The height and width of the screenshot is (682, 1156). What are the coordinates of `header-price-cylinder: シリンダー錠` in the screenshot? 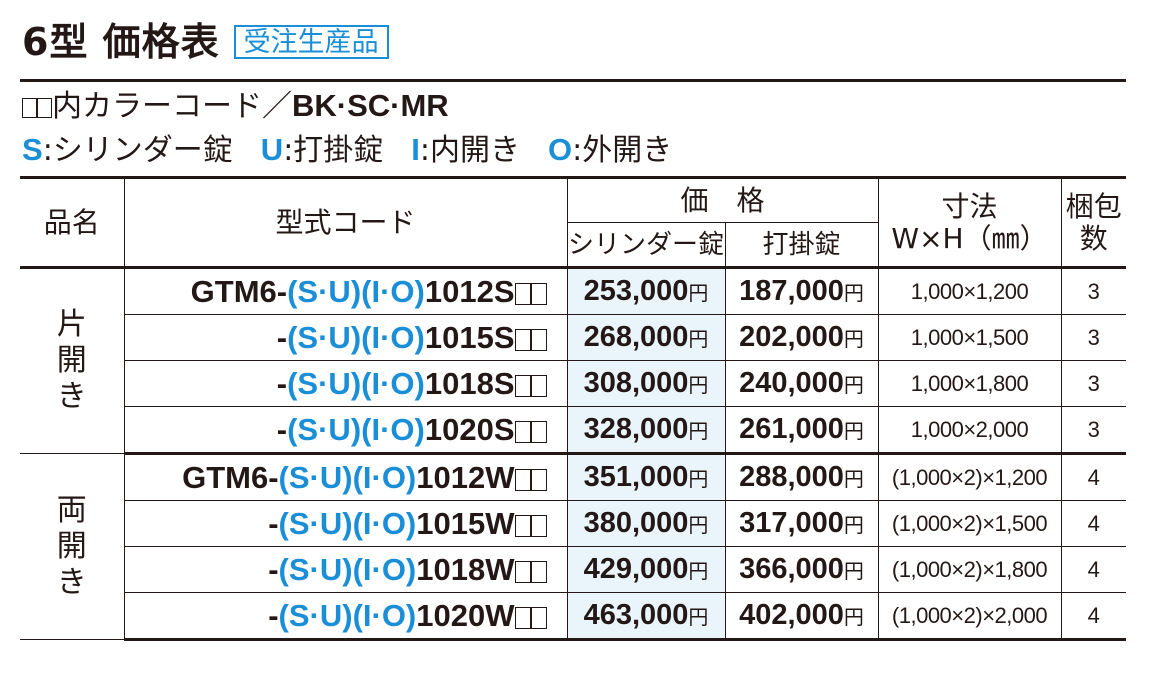 It's located at (645, 245).